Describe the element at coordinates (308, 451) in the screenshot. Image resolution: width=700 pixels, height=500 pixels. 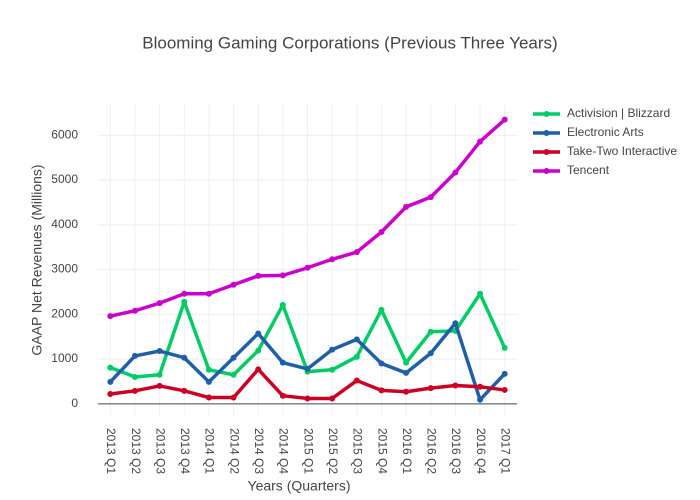
I see `x-tick-label: 2015 Q1` at that location.